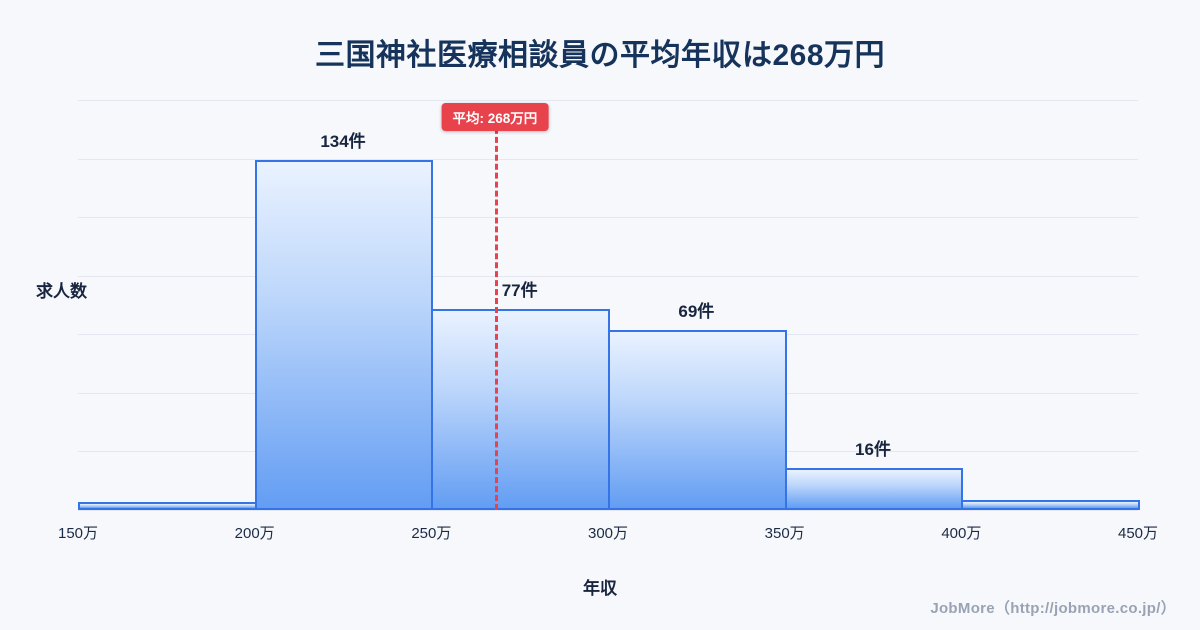 The image size is (1200, 630). Describe the element at coordinates (61, 291) in the screenshot. I see `y-axis-label: 求人数` at that location.